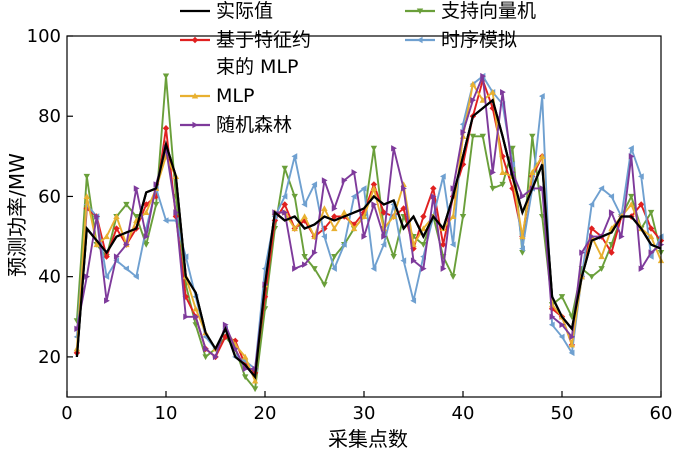 The width and height of the screenshot is (676, 456). I want to click on x-tick-label: 40, so click(463, 413).